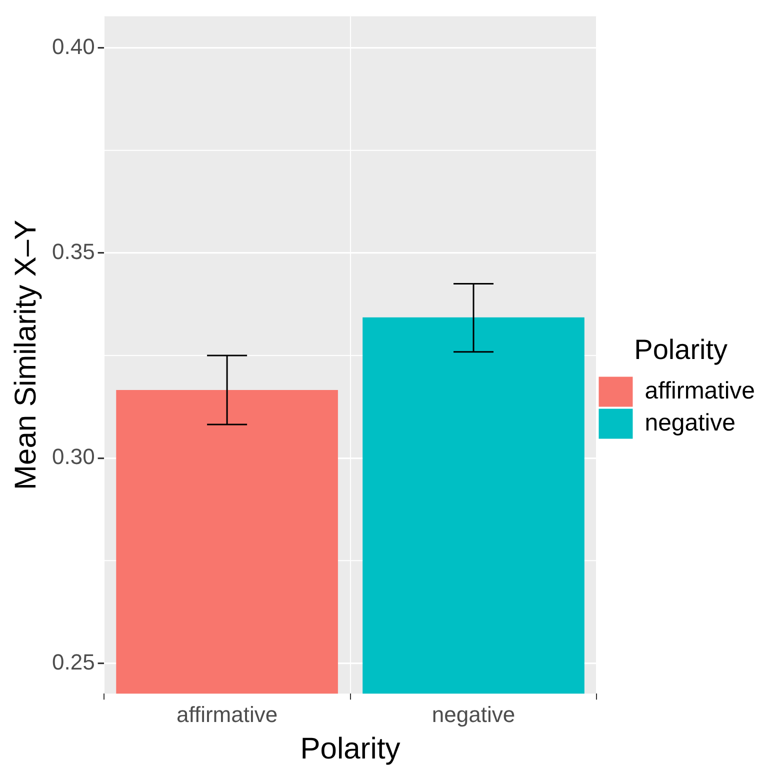 Image resolution: width=770 pixels, height=773 pixels. I want to click on y-tick-label: 0.40, so click(73, 46).